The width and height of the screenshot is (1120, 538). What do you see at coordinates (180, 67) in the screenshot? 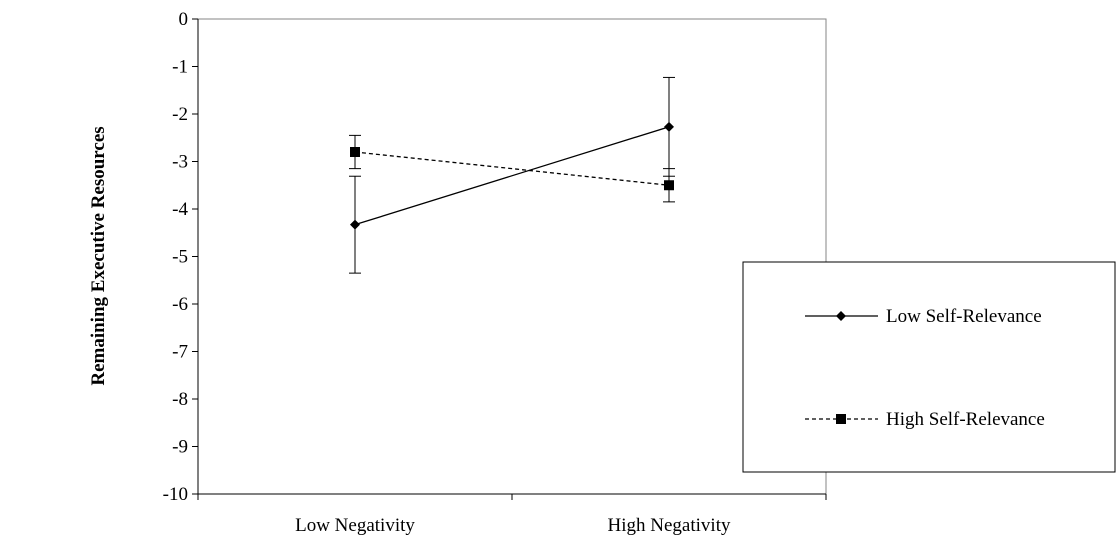
I see `y-tick-label: -1` at bounding box center [180, 67].